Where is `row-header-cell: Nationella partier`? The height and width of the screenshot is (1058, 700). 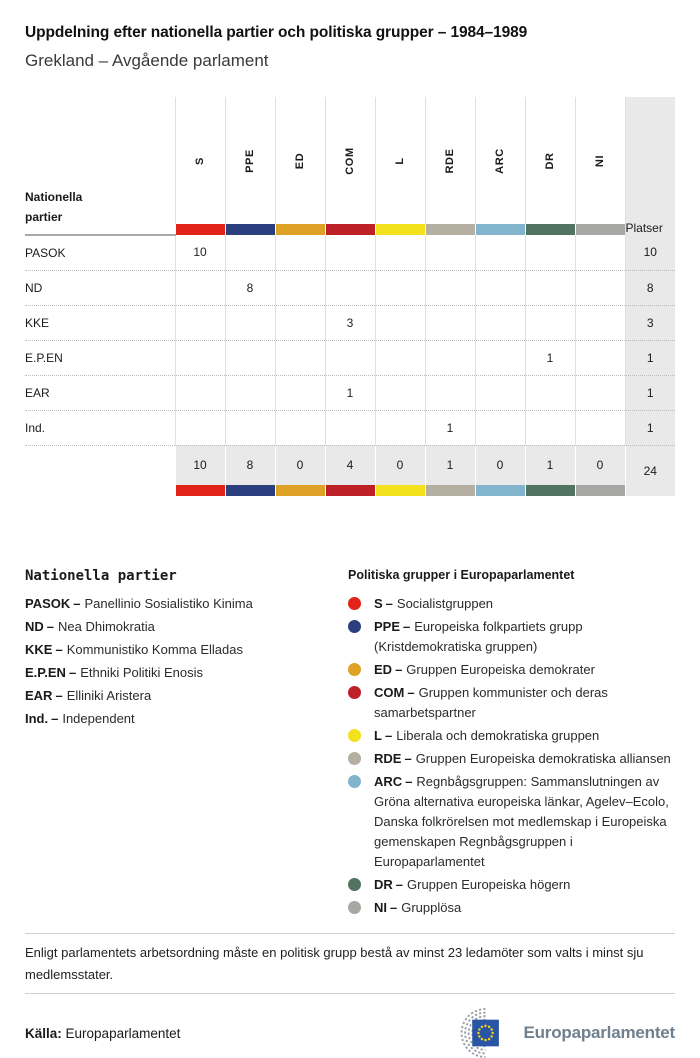
row-header-cell: Nationella partier is located at coordinates (100, 166).